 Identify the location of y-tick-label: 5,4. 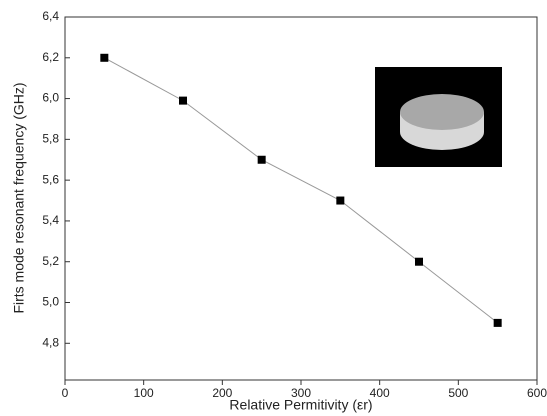
(50, 220).